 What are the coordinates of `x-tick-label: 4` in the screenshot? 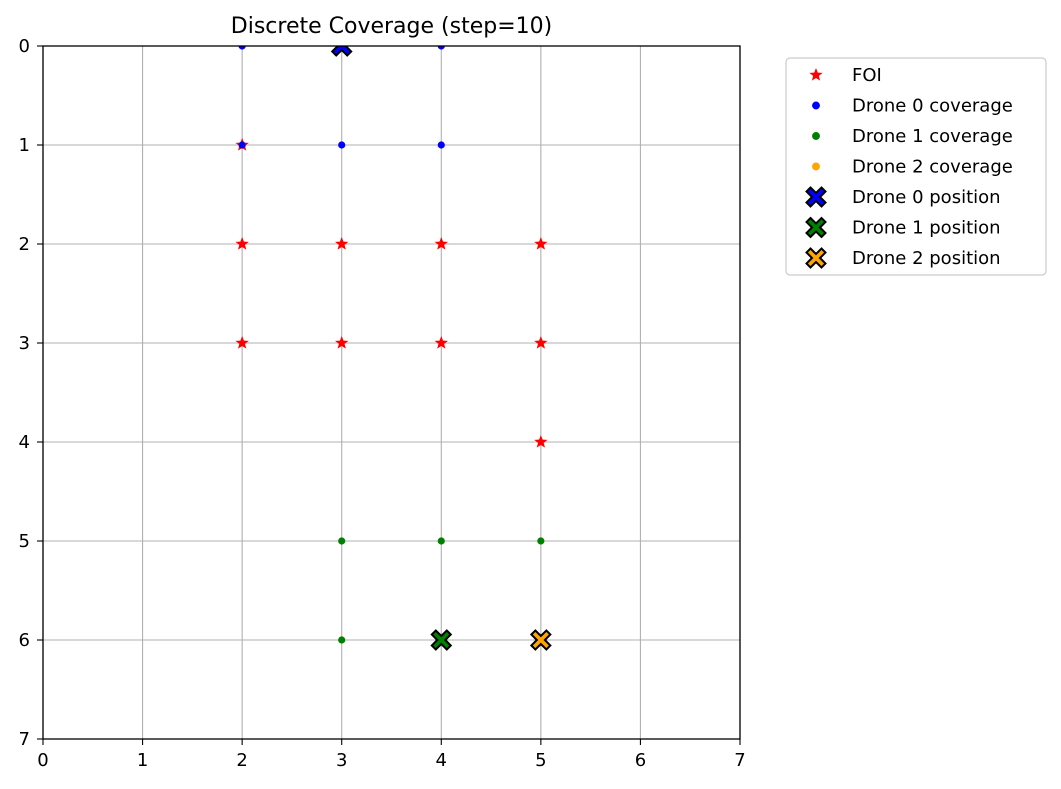 It's located at (441, 760).